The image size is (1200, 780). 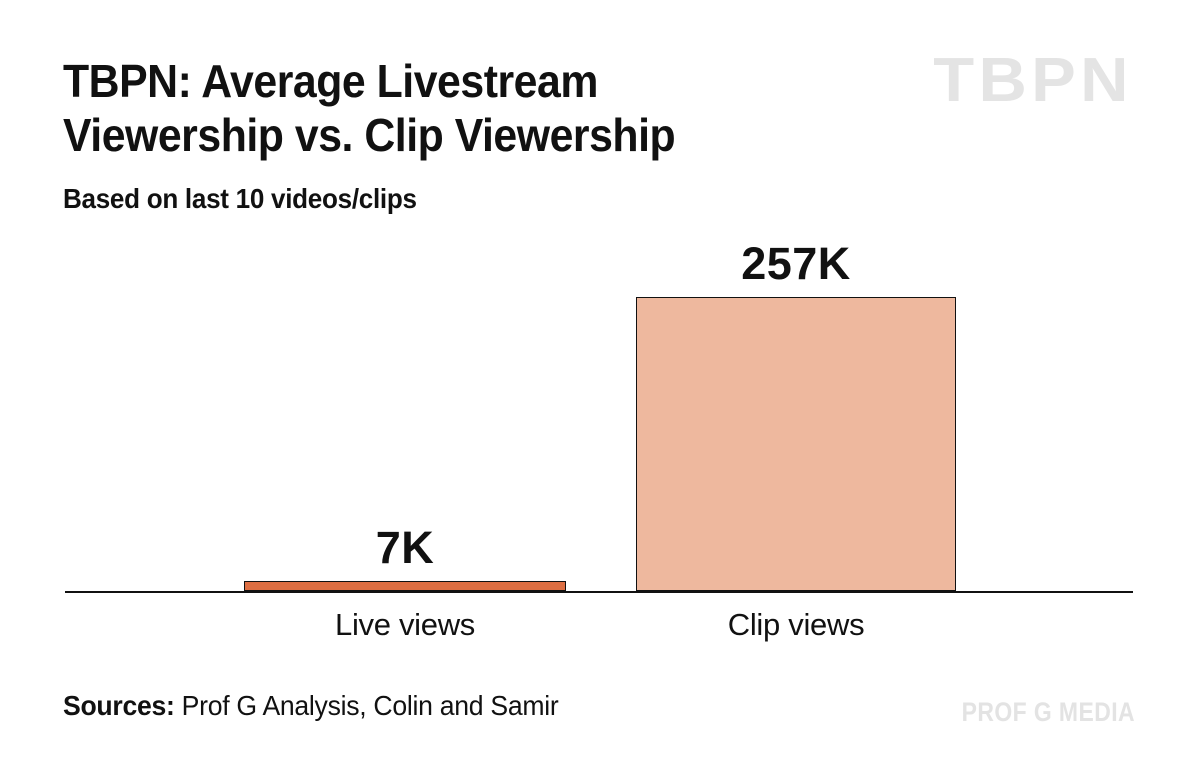 What do you see at coordinates (796, 263) in the screenshot?
I see `value-label-clip-views: 257K` at bounding box center [796, 263].